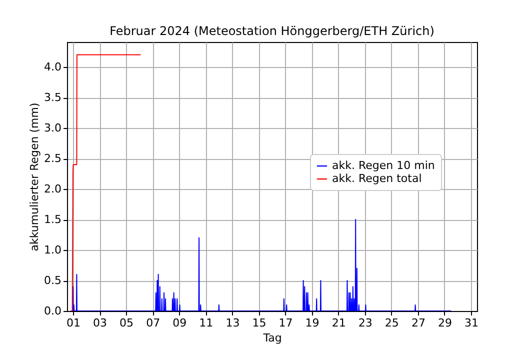 This screenshot has height=350, width=530. What do you see at coordinates (339, 323) in the screenshot?
I see `x-tick-label: 21` at bounding box center [339, 323].